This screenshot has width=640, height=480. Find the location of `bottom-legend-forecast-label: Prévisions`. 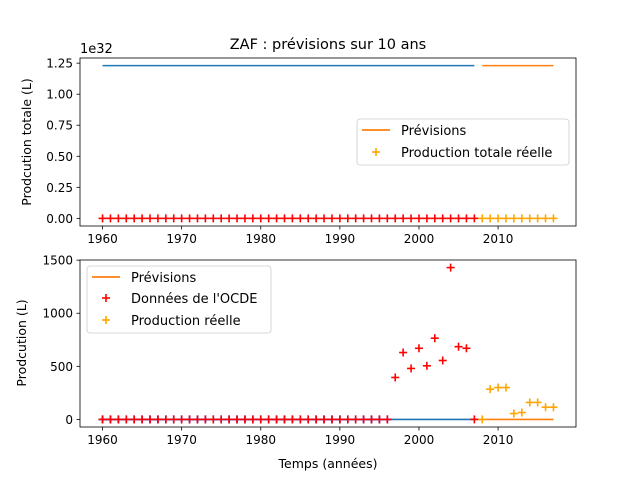

bottom-legend-forecast-label: Prévisions is located at coordinates (164, 278).